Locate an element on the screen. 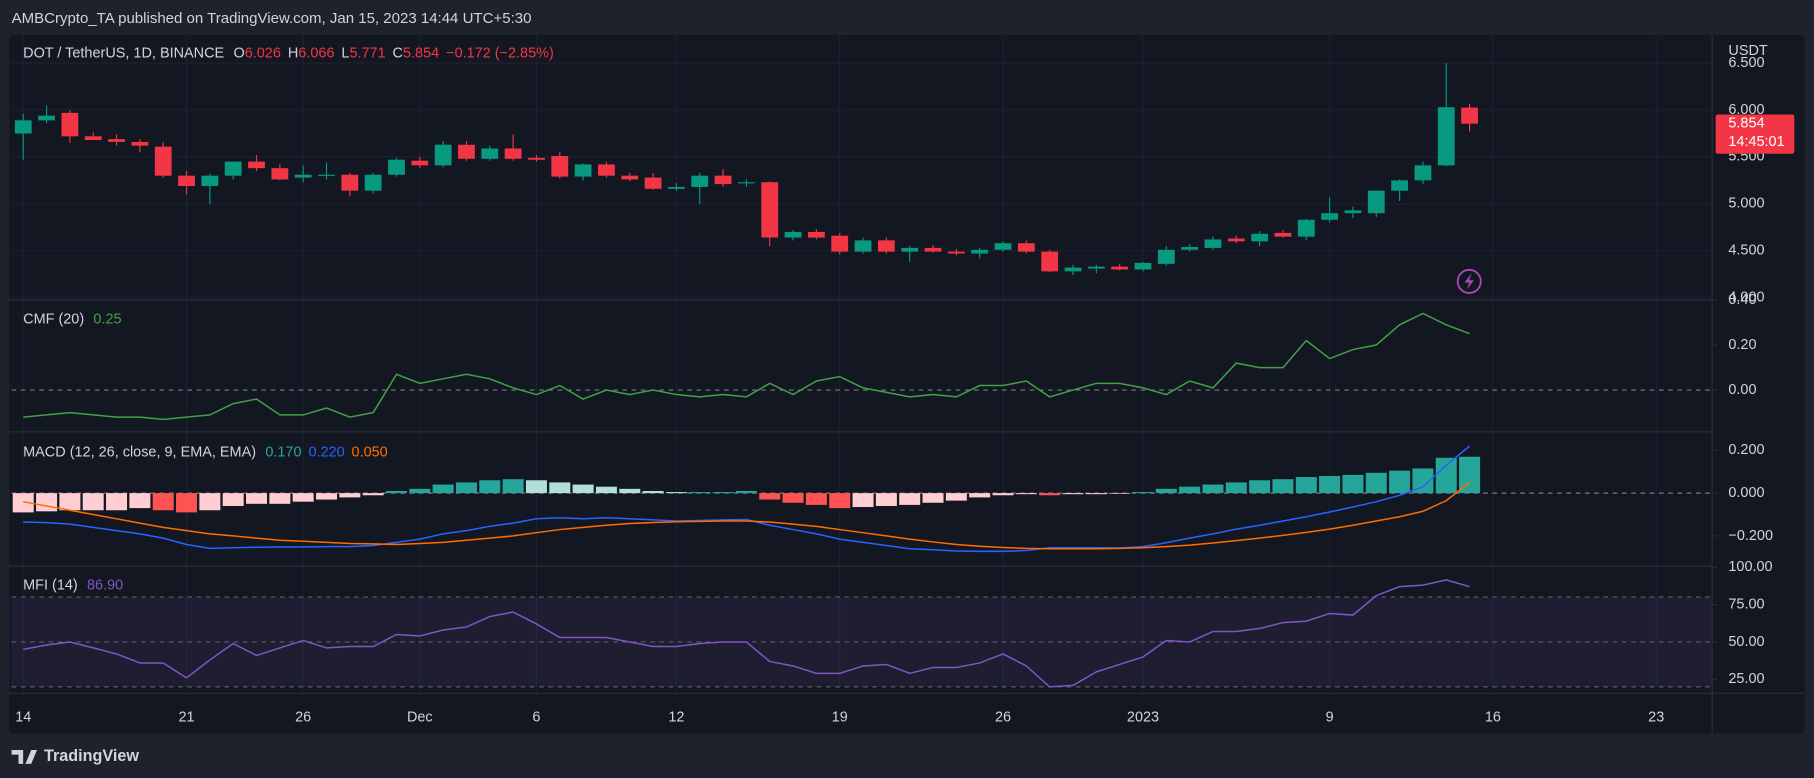 This screenshot has height=778, width=1814. indicator-title: MFI (14) is located at coordinates (50, 585).